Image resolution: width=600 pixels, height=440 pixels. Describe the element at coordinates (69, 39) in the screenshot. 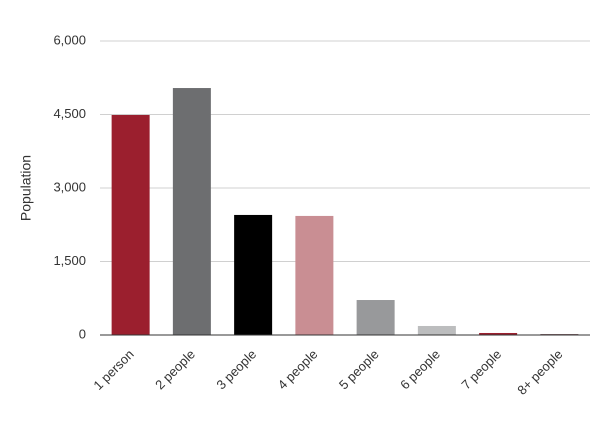

I see `y-tick-label: 6,000` at that location.